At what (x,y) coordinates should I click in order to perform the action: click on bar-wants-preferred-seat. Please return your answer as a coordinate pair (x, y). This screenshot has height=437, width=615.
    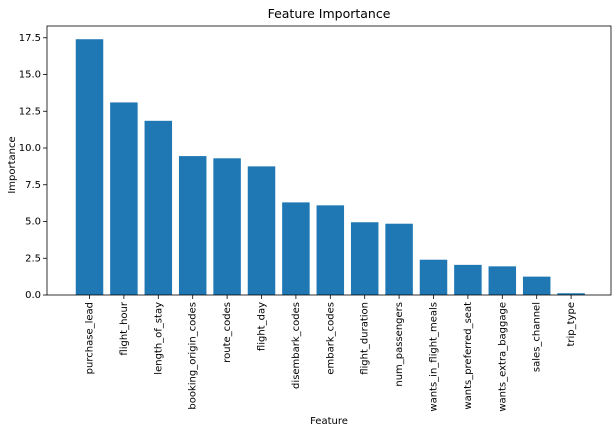
    Looking at the image, I should click on (468, 279).